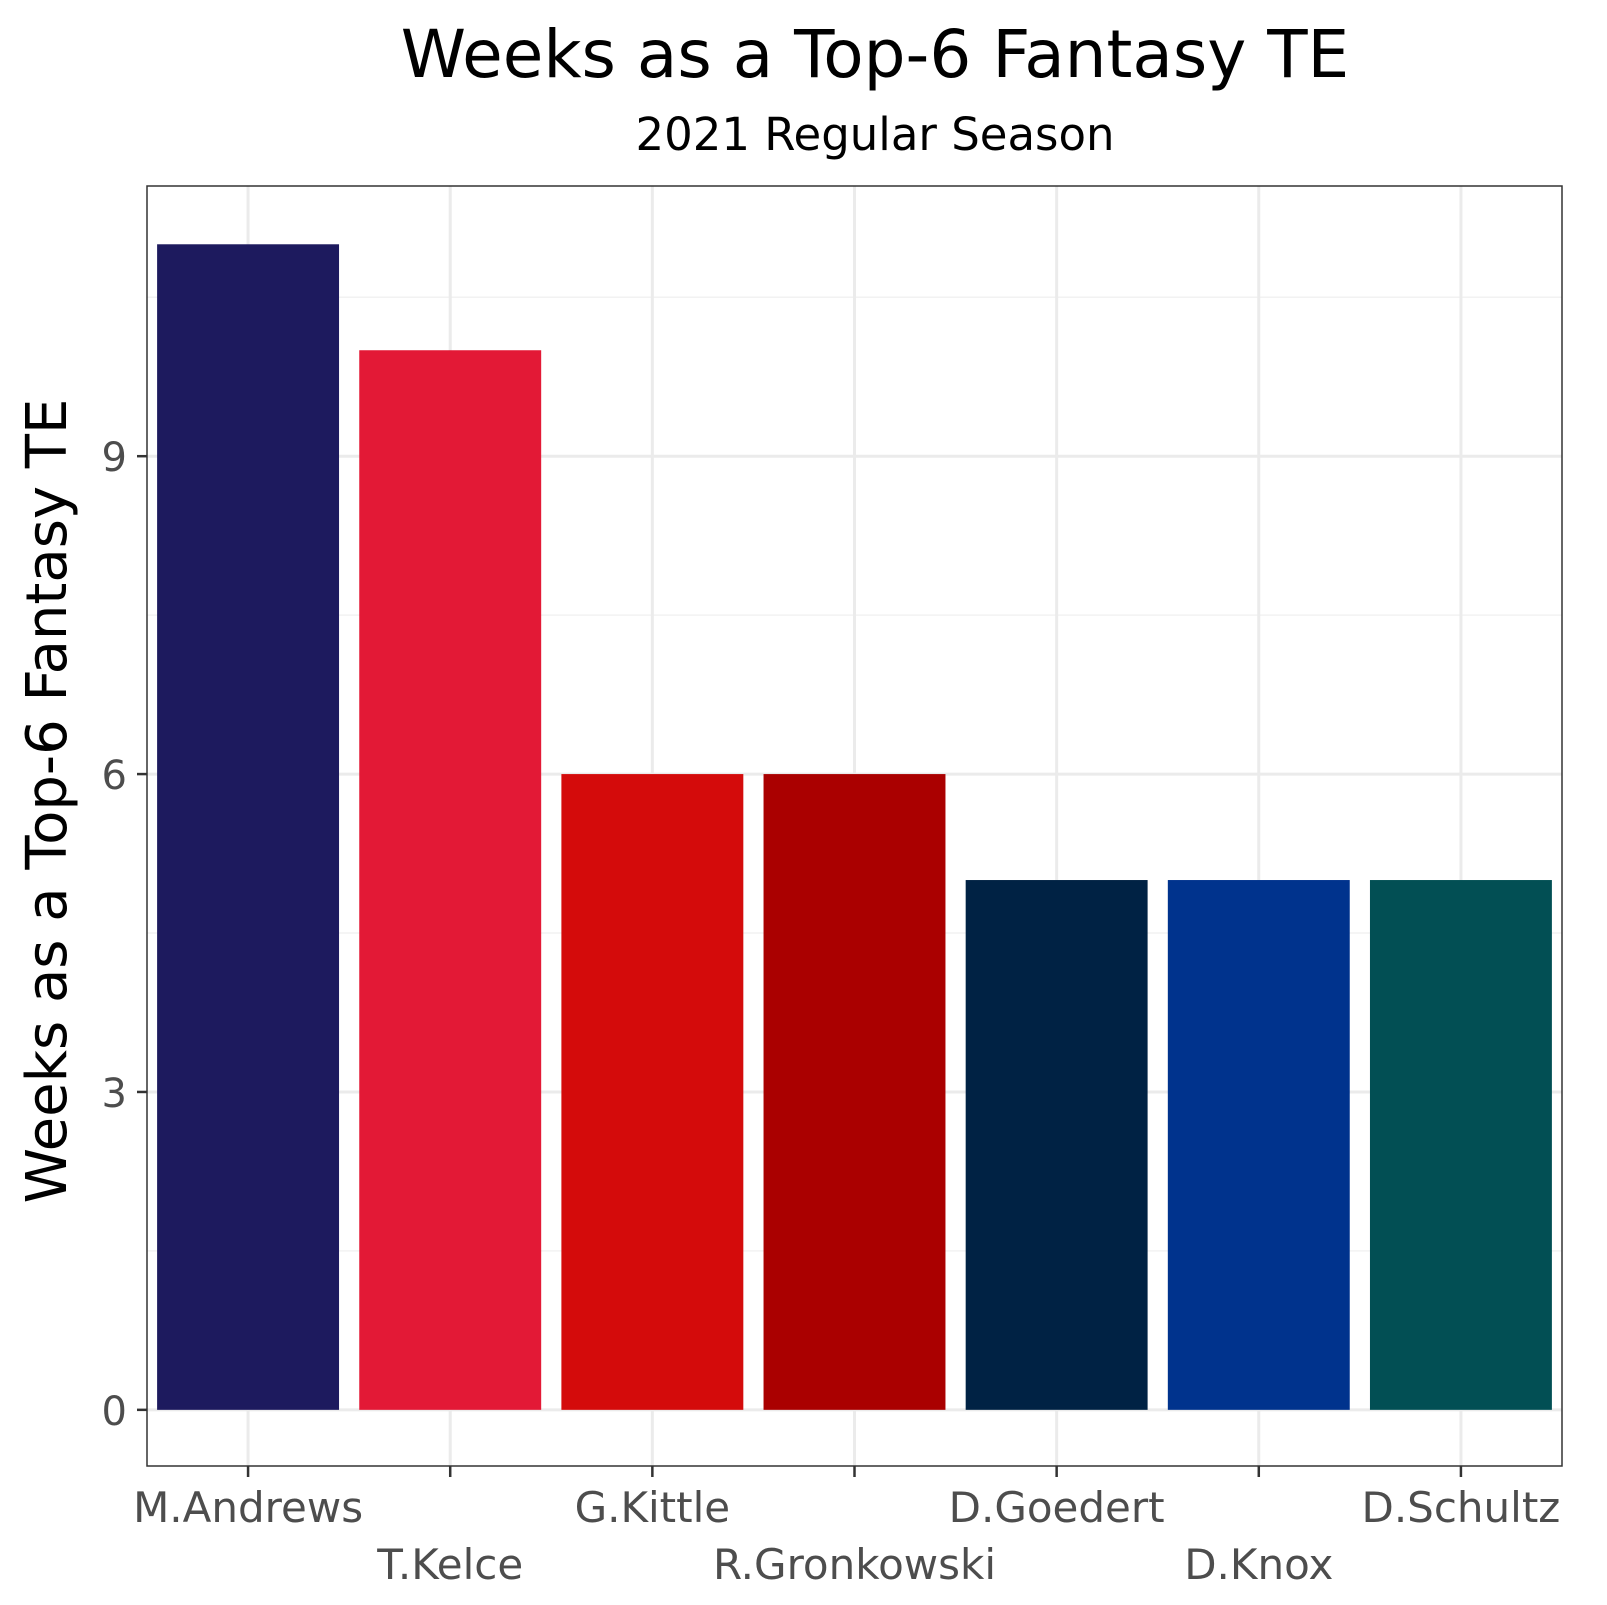  Describe the element at coordinates (874, 134) in the screenshot. I see `chart-subtitle: 2021 Regular Season` at that location.